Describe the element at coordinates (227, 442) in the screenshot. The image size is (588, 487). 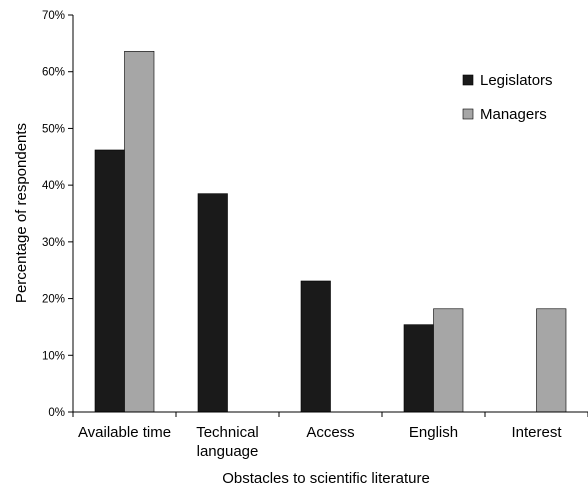
I see `x-category-label: Technical language` at that location.